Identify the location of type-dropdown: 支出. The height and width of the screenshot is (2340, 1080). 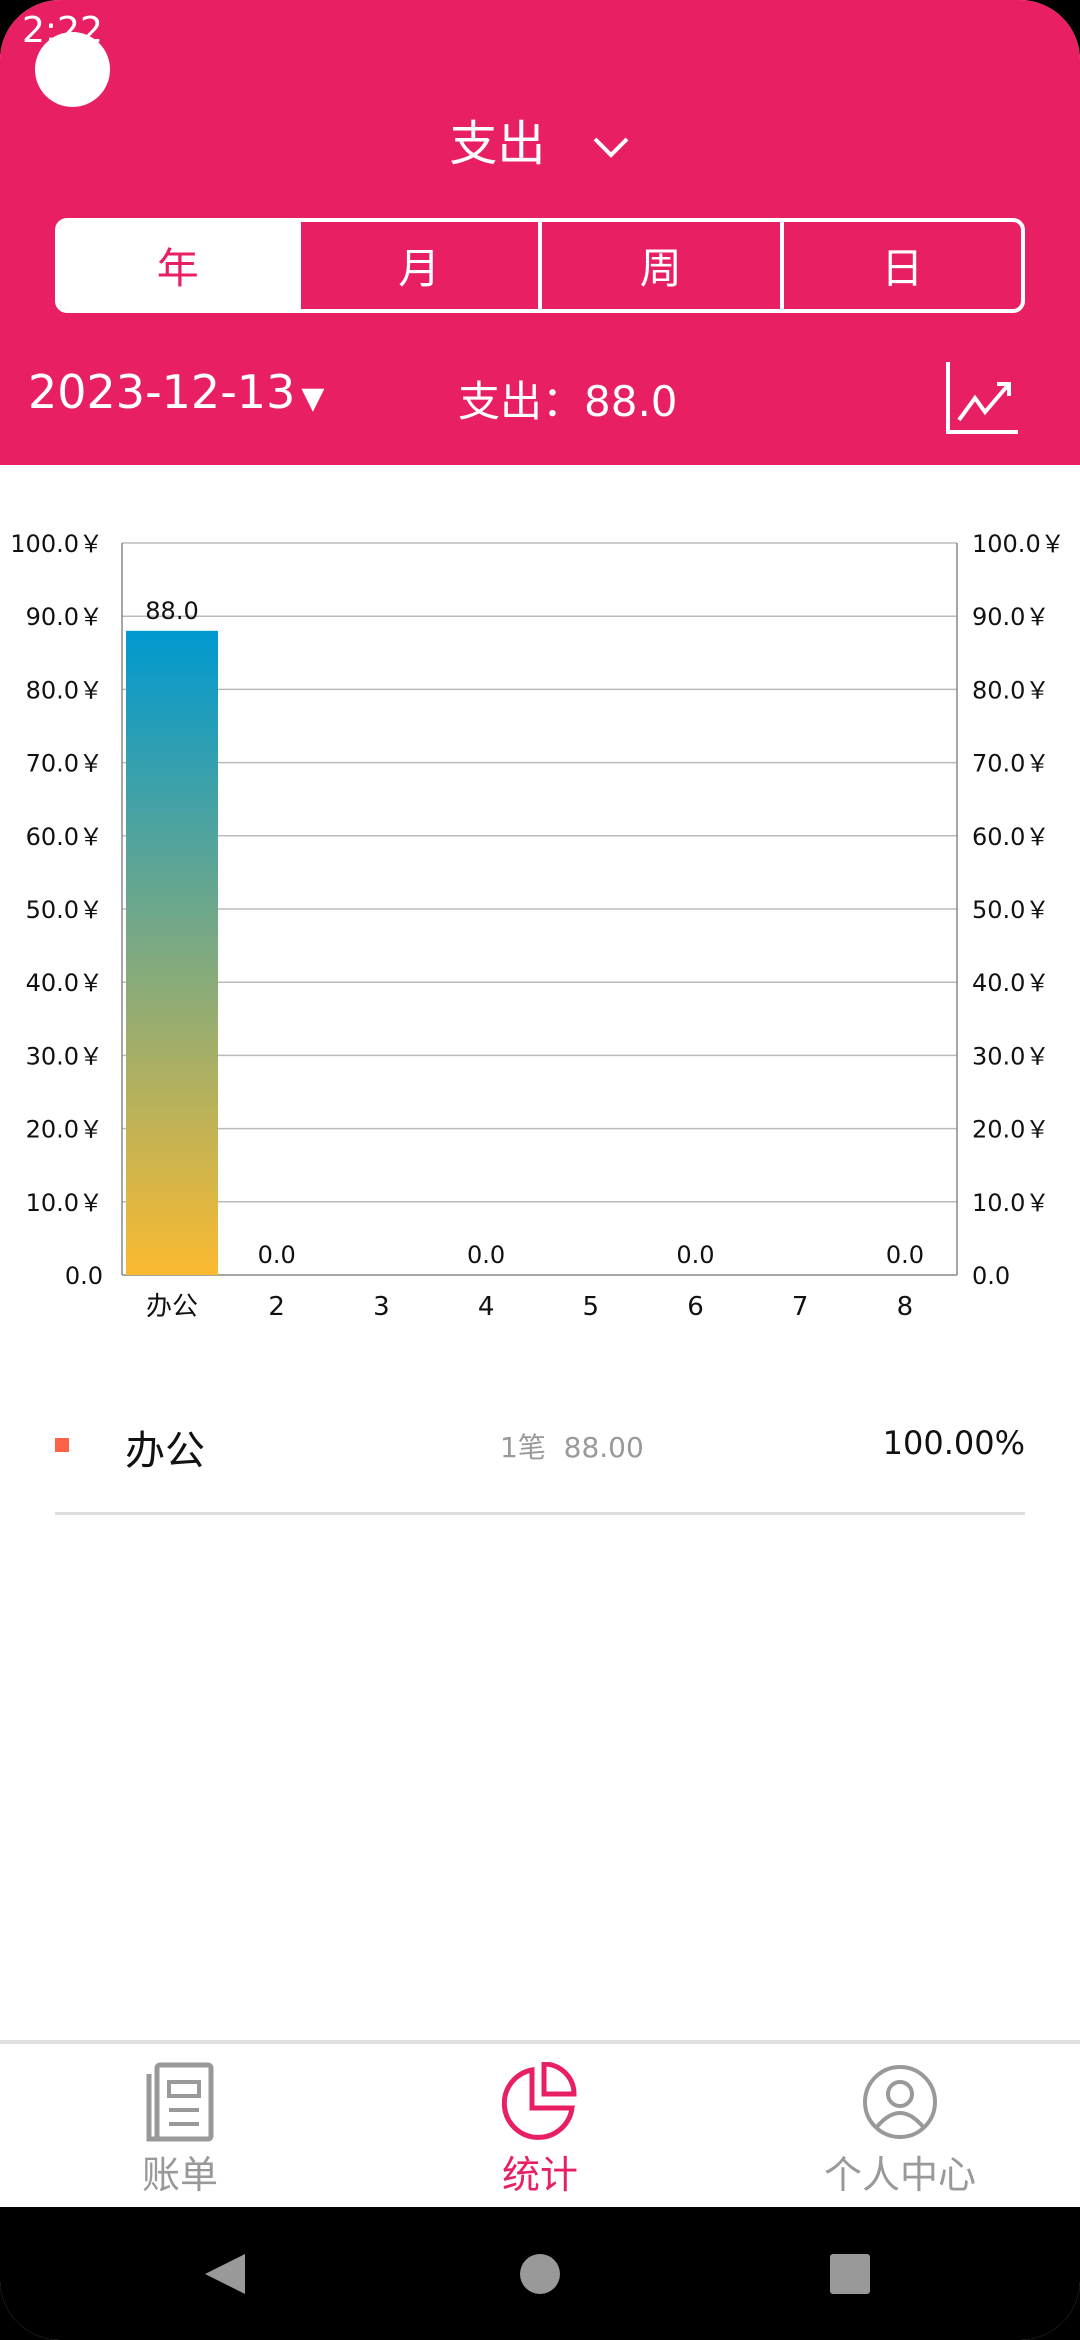
(540, 139).